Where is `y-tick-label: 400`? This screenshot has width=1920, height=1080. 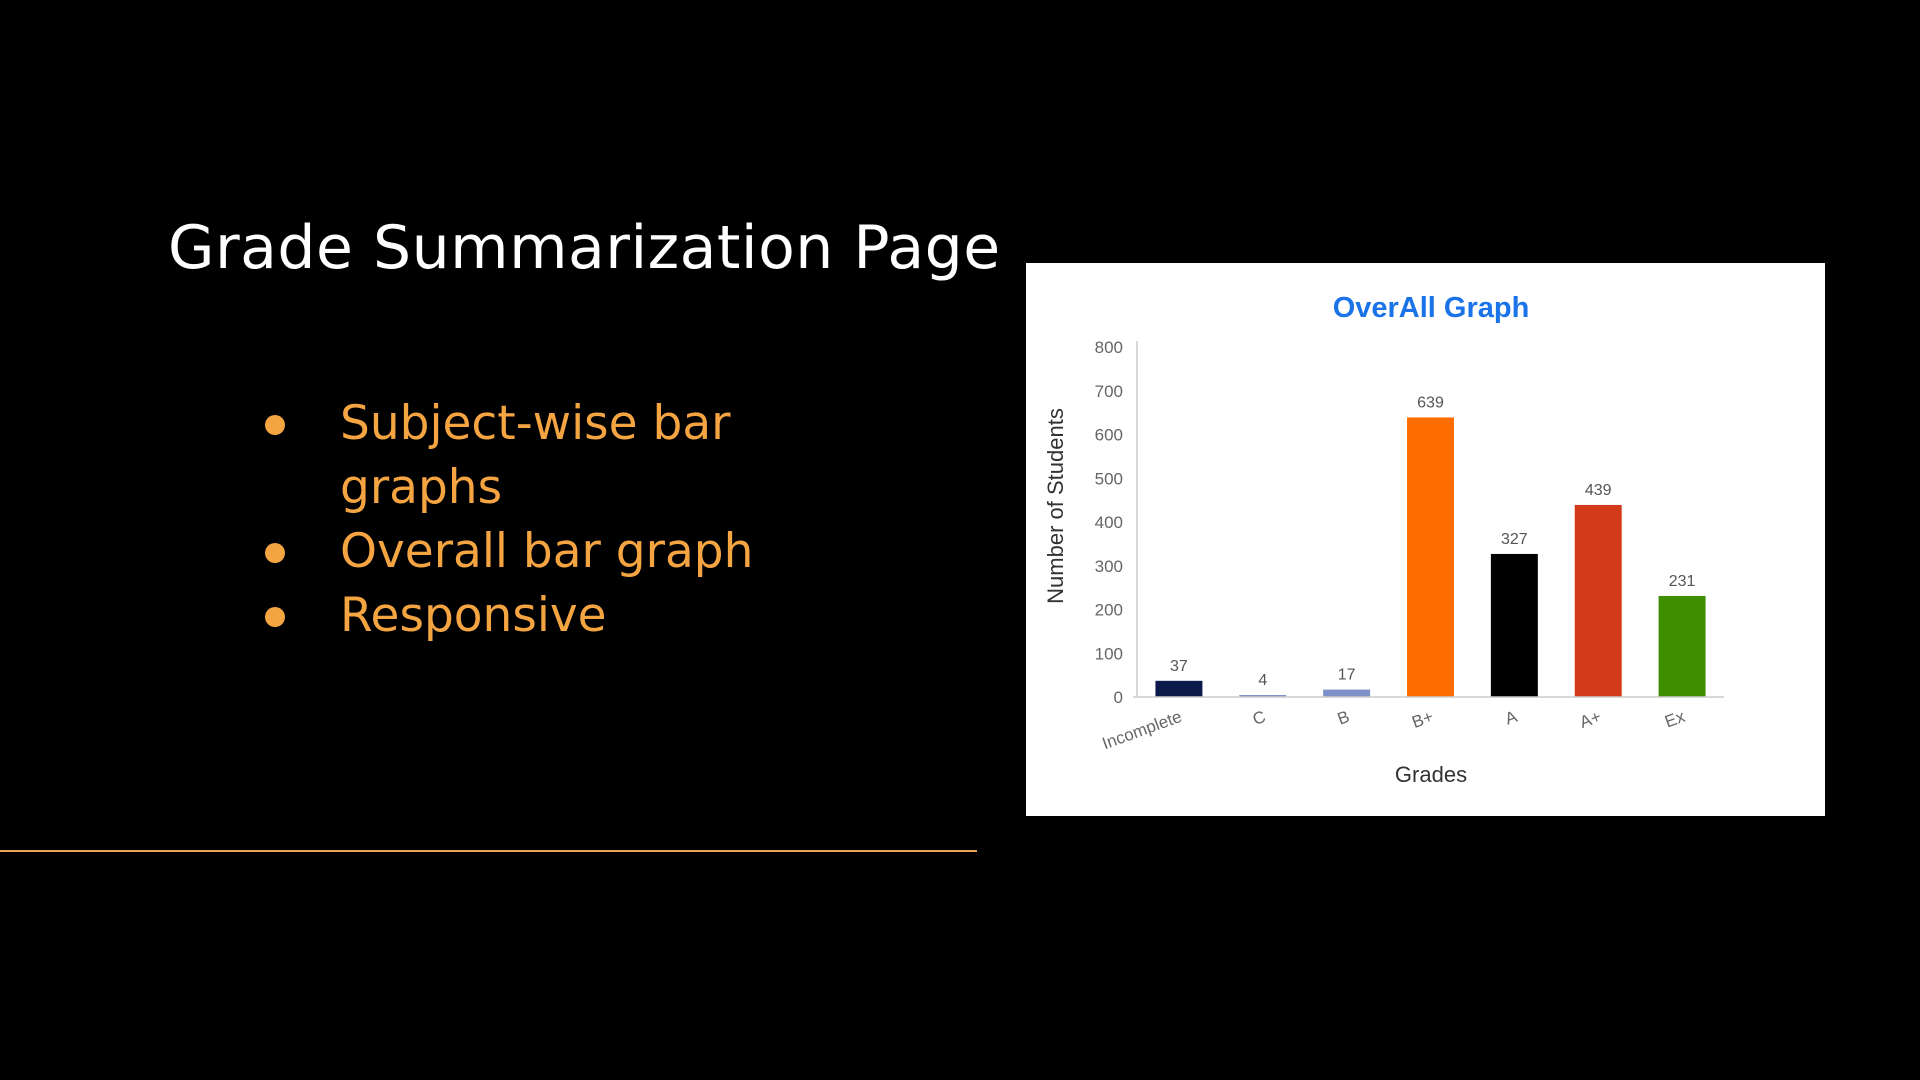
y-tick-label: 400 is located at coordinates (1109, 522).